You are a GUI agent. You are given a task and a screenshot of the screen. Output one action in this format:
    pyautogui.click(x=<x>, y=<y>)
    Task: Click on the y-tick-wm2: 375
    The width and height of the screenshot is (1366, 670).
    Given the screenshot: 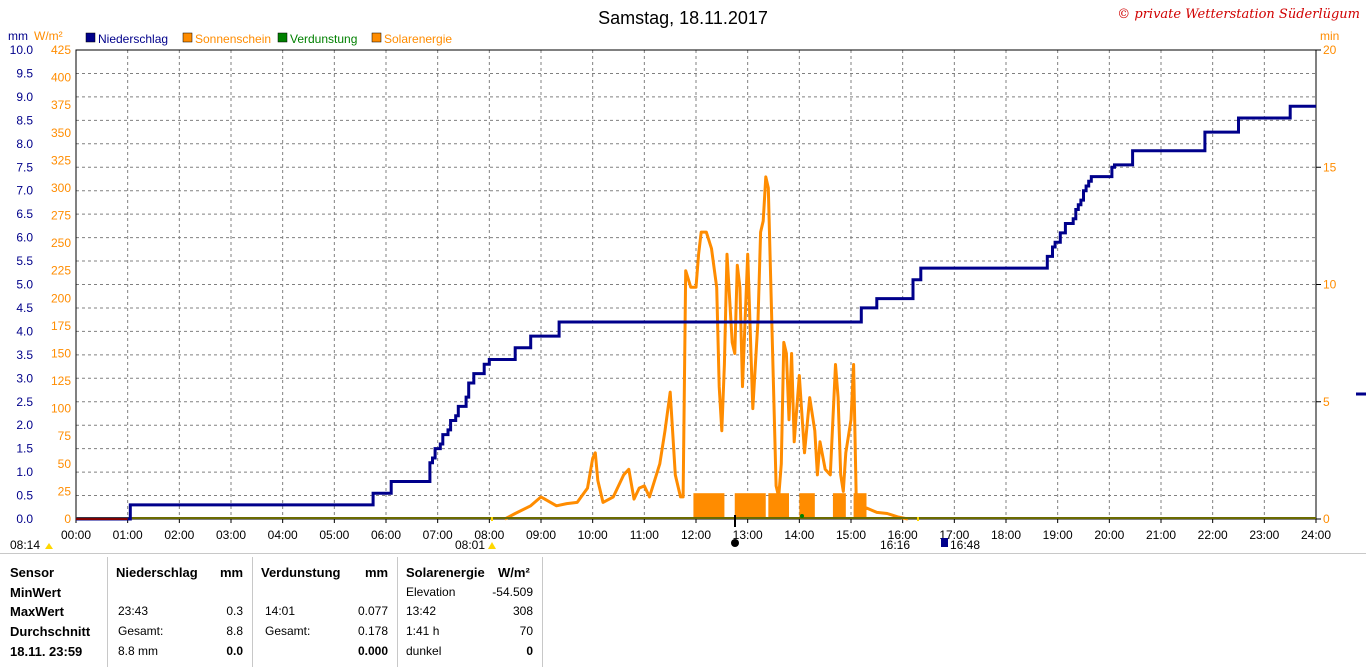 What is the action you would take?
    pyautogui.click(x=61, y=105)
    